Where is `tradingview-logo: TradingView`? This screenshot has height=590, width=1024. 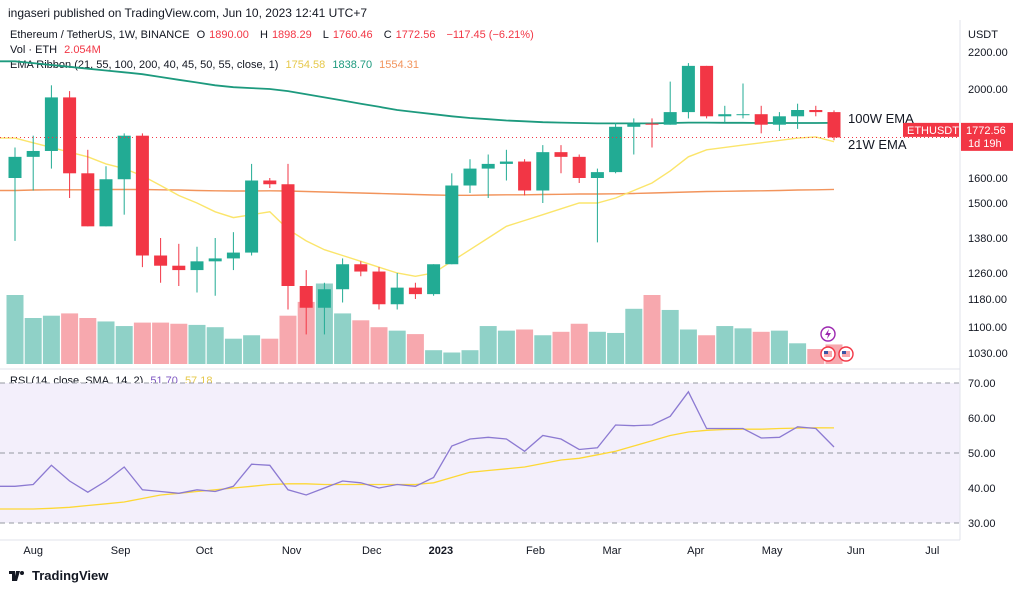
tradingview-logo: TradingView is located at coordinates (58, 575).